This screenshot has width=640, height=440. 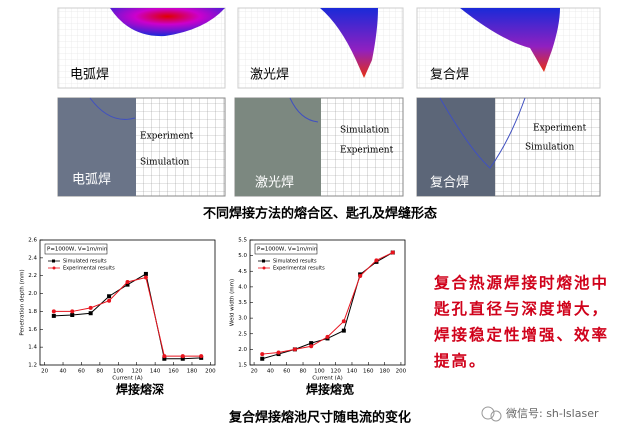 What do you see at coordinates (233, 302) in the screenshot?
I see `y-axis-label: Weld width (mm)` at bounding box center [233, 302].